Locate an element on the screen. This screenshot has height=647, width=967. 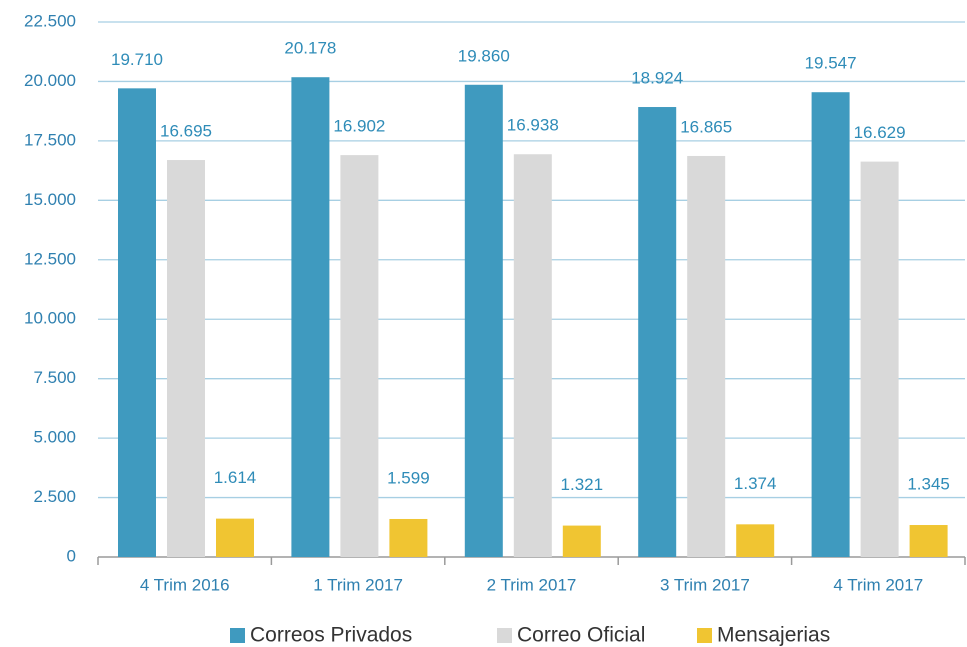
y-tick-label: 15.000 is located at coordinates (50, 199).